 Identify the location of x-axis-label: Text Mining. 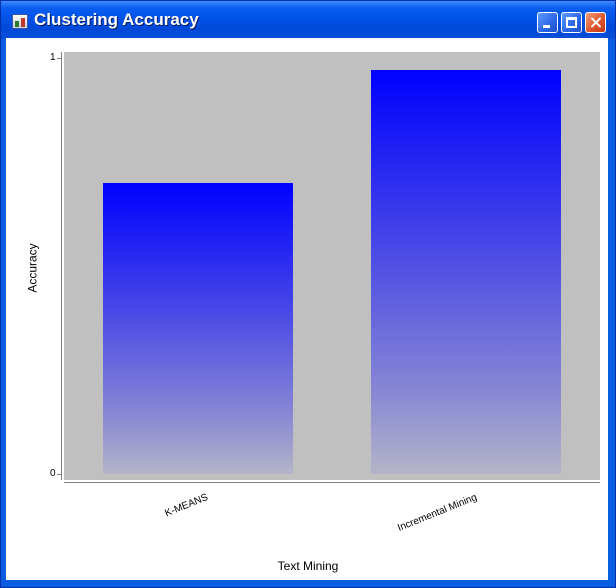
(308, 566).